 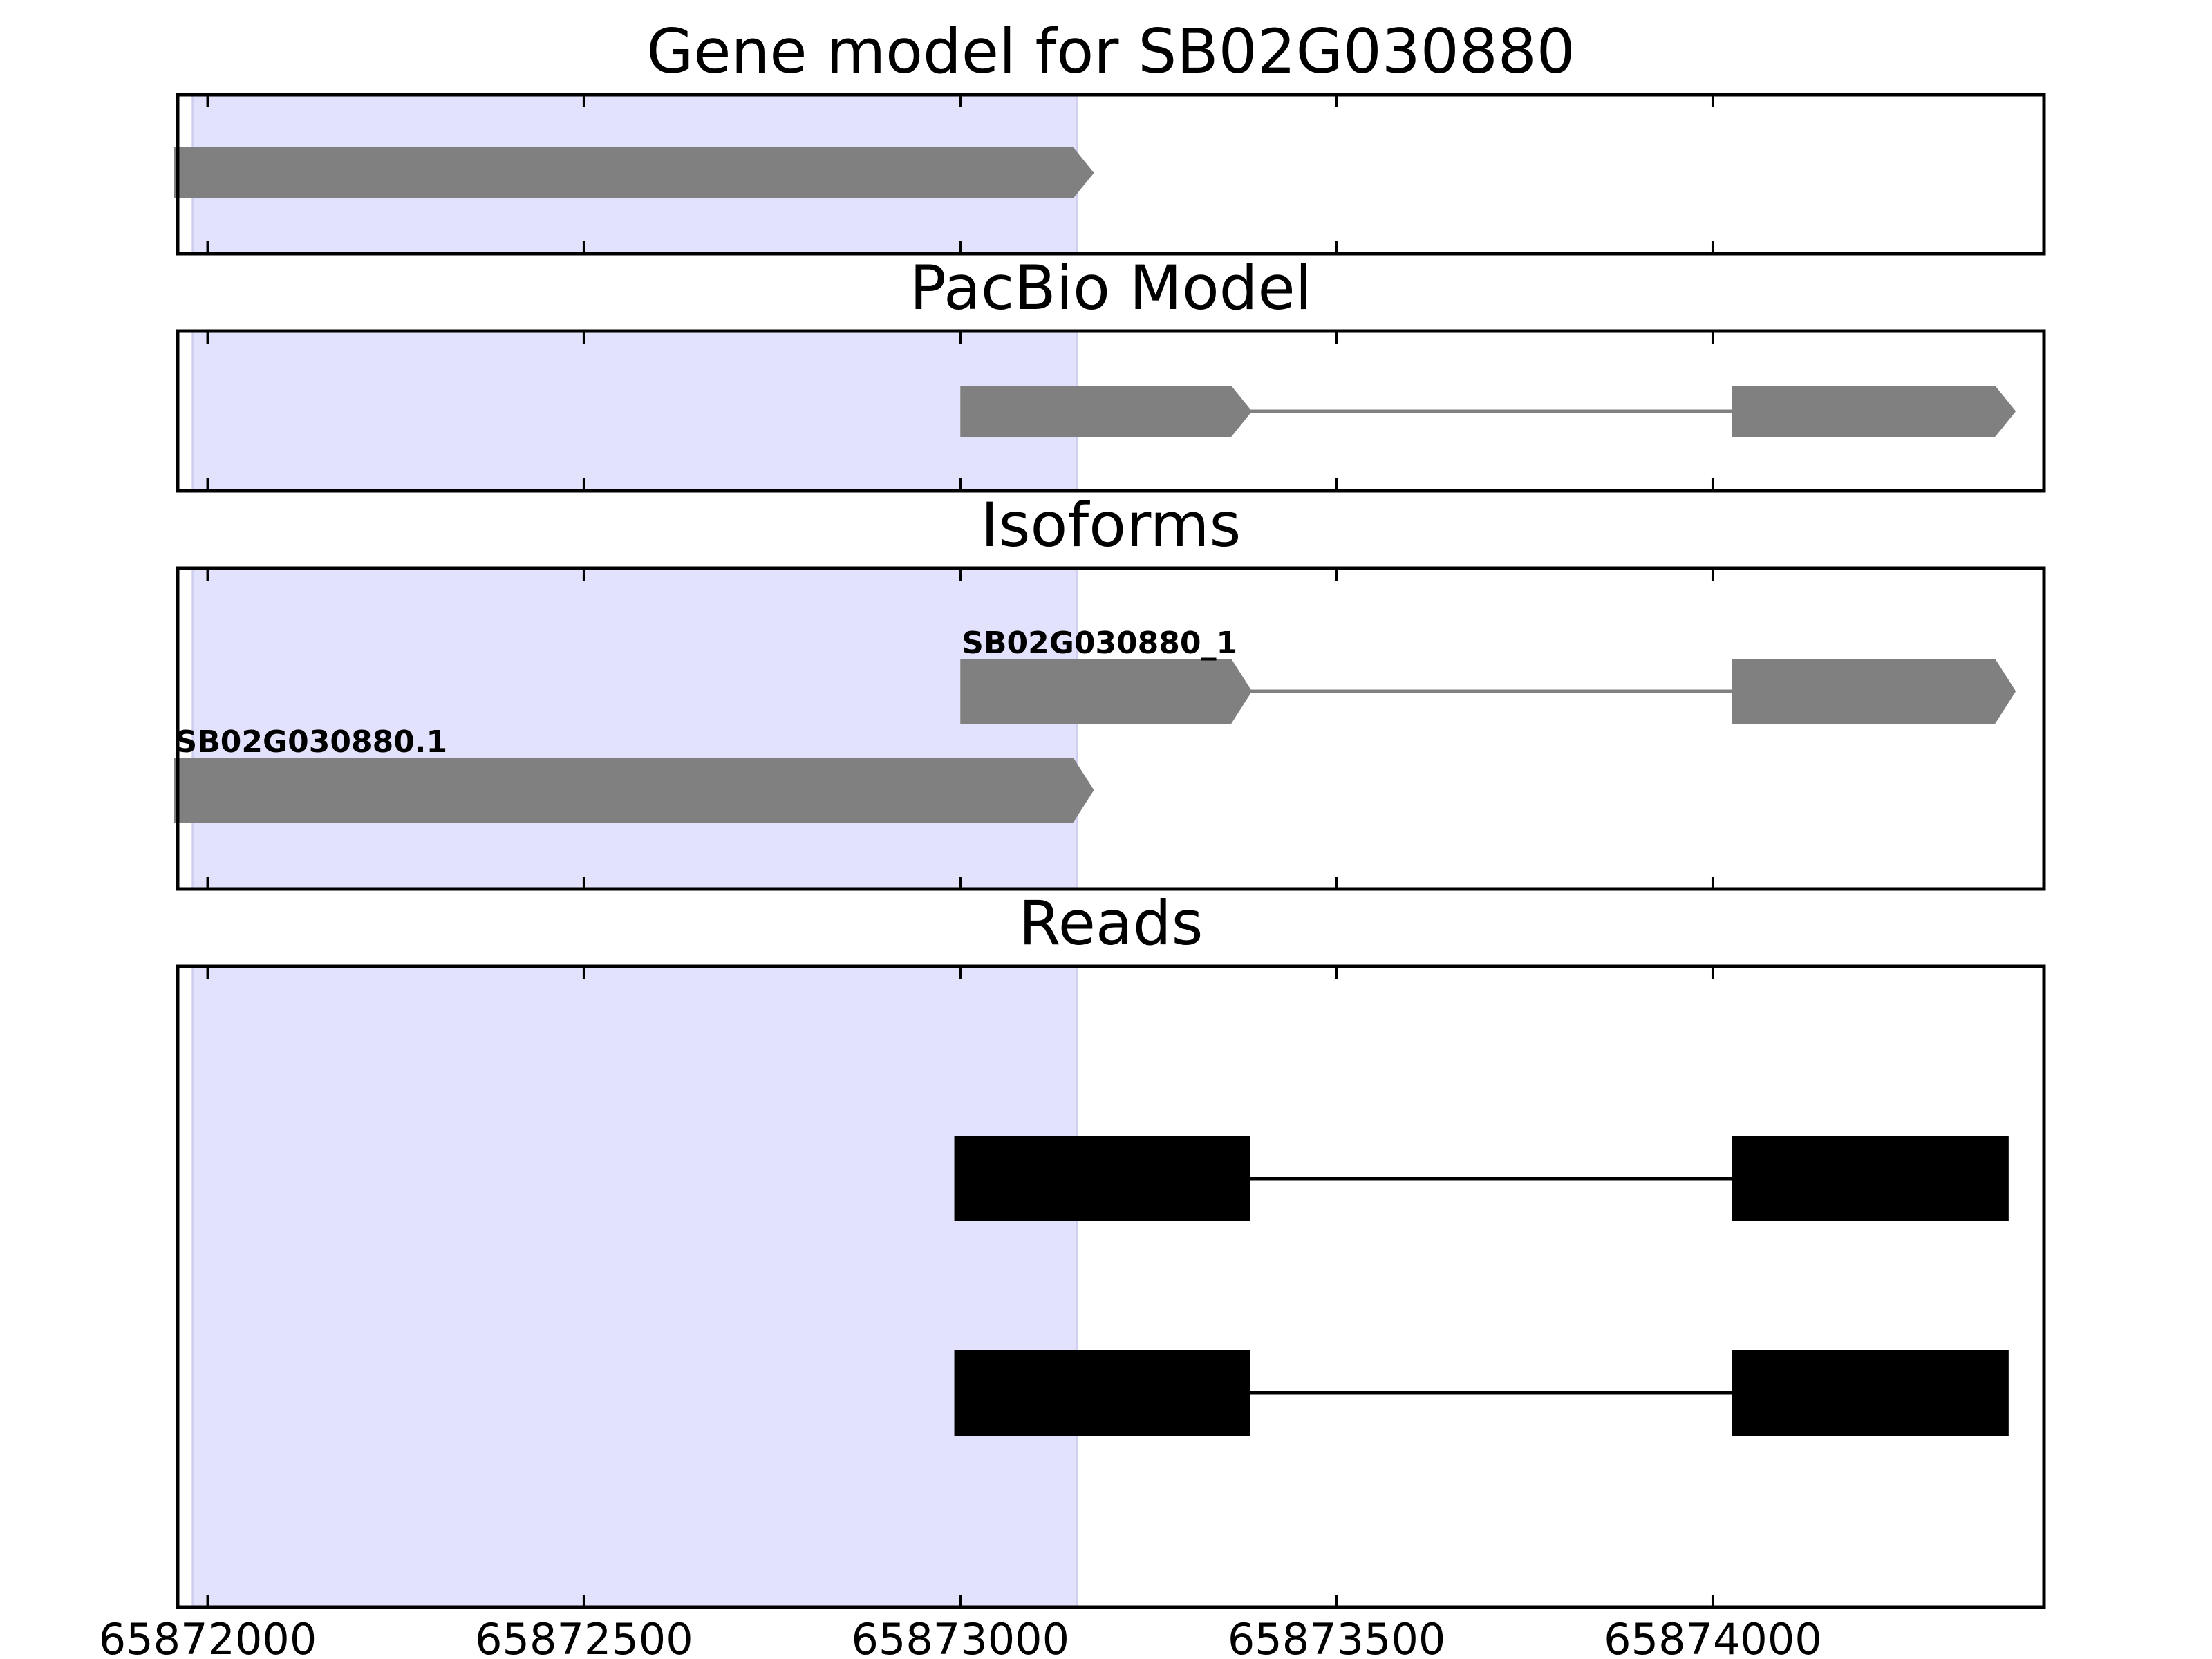 I want to click on x-tick-label: 65873000, so click(x=960, y=1637).